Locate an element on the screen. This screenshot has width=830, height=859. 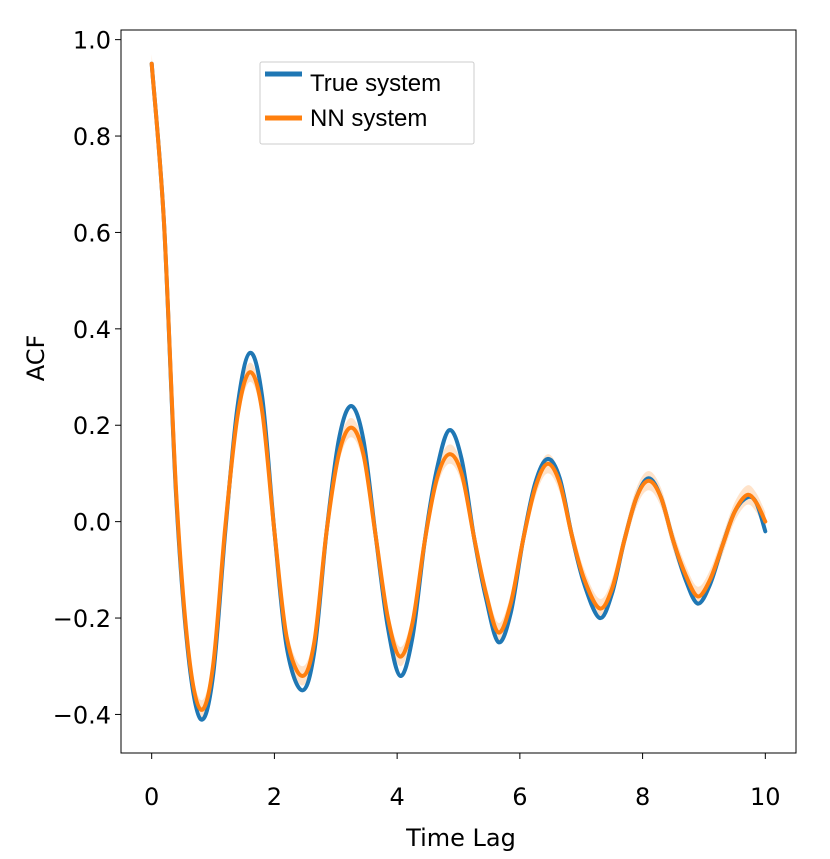
legend-label-true-system: True system is located at coordinates (375, 83).